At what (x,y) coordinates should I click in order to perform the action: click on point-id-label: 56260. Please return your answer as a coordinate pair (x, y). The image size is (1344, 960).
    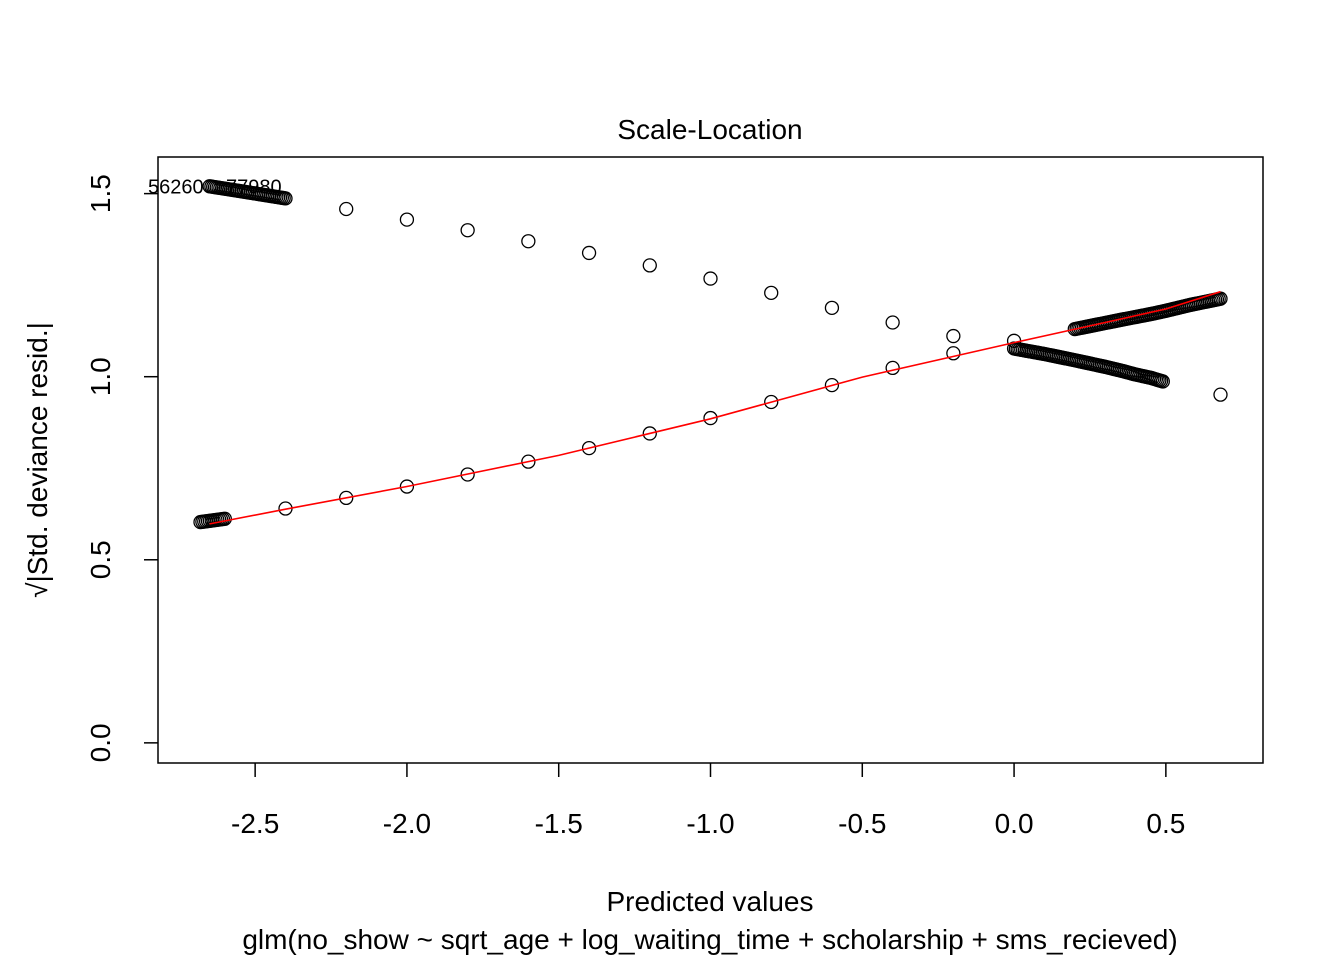
    Looking at the image, I should click on (176, 187).